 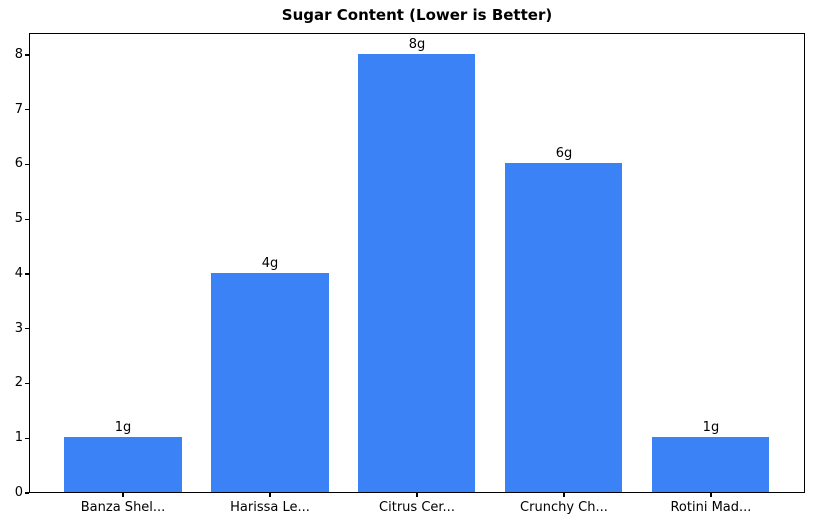 What do you see at coordinates (18, 438) in the screenshot?
I see `y-tick-label: 1` at bounding box center [18, 438].